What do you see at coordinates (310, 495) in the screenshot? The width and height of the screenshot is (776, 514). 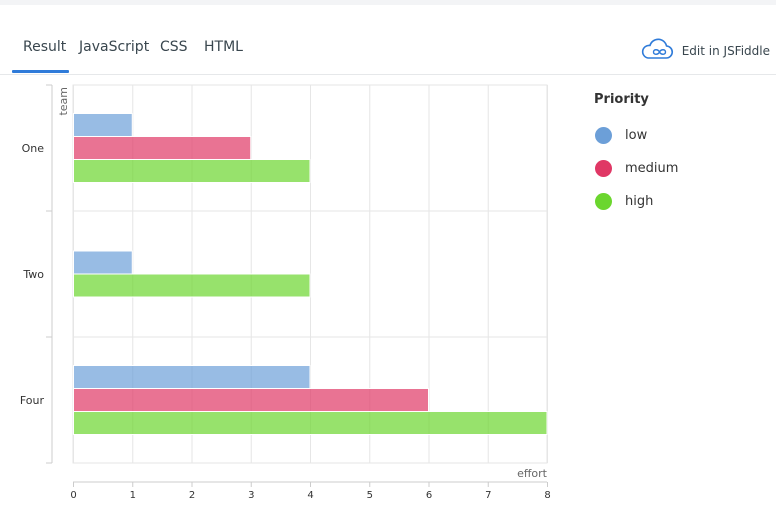 I see `x-tick-label-4: 4` at bounding box center [310, 495].